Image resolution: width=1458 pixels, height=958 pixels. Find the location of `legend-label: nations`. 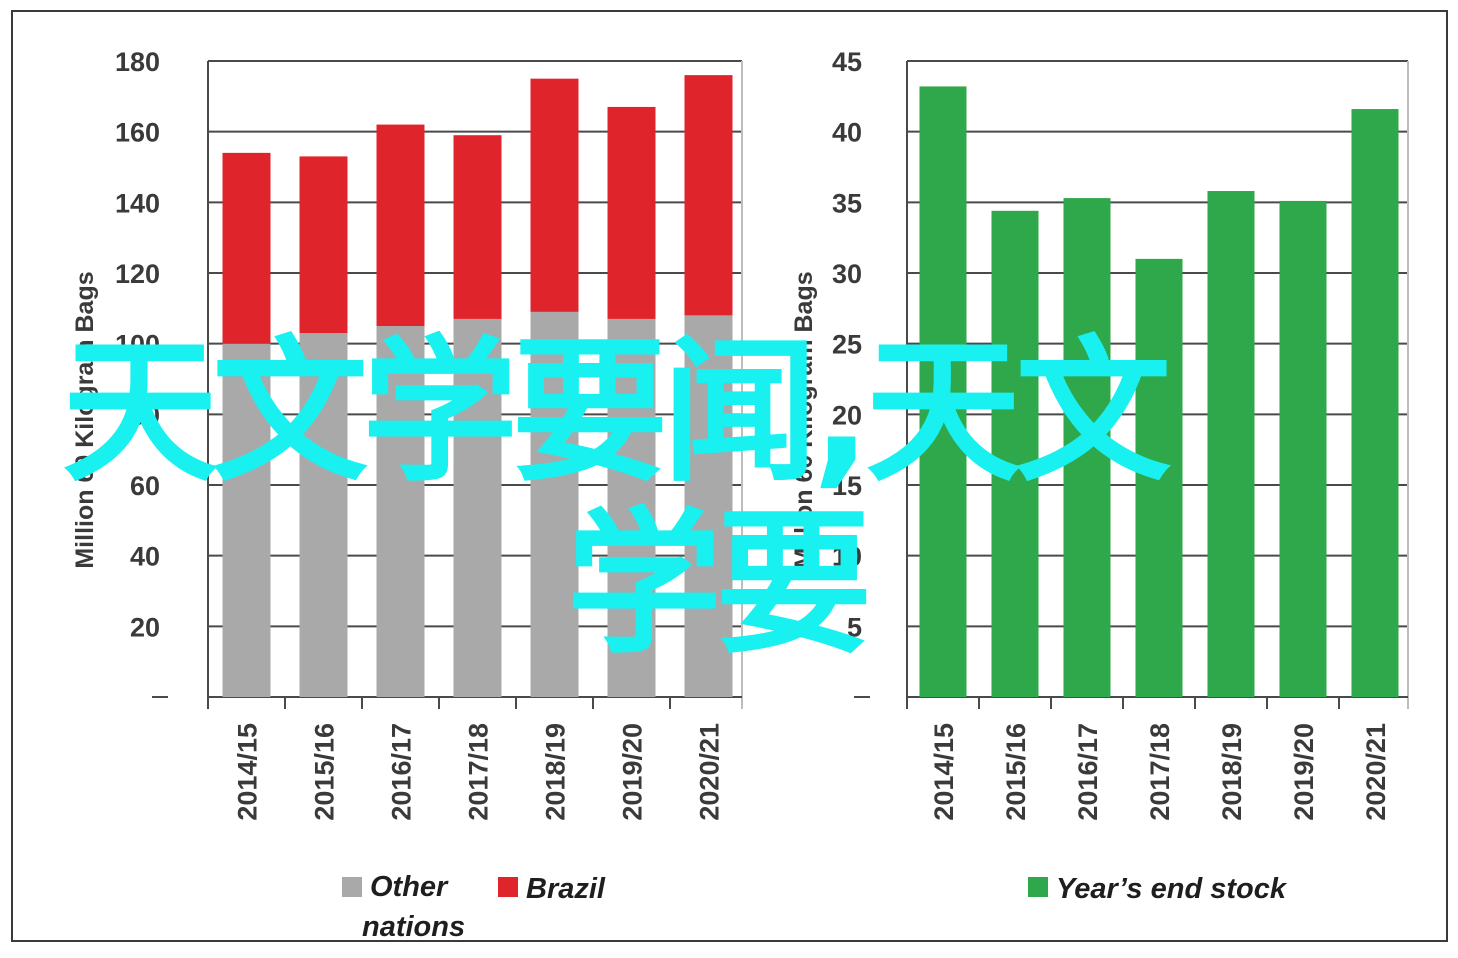

legend-label: nations is located at coordinates (413, 927).